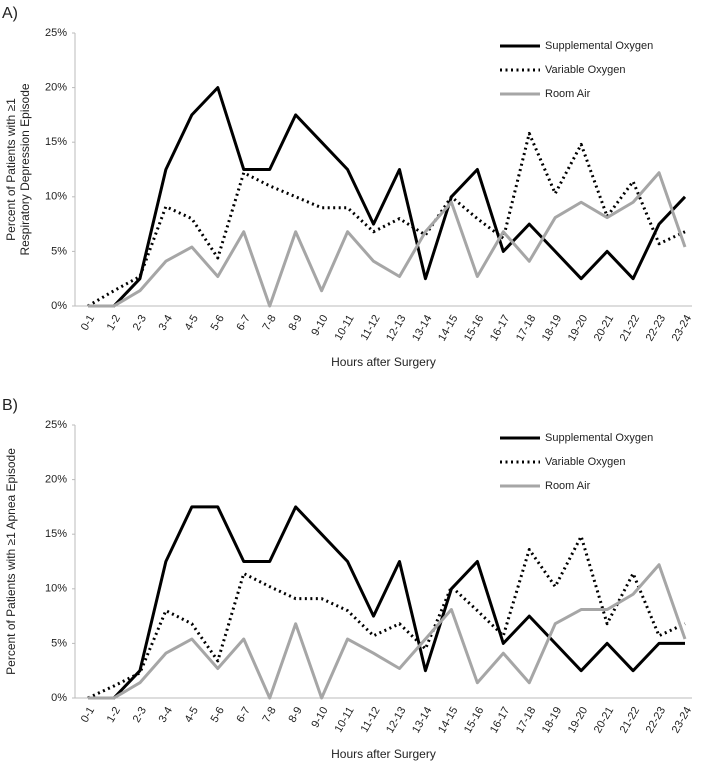  I want to click on y-axis-label: Respiratory Depression Episode, so click(25, 169).